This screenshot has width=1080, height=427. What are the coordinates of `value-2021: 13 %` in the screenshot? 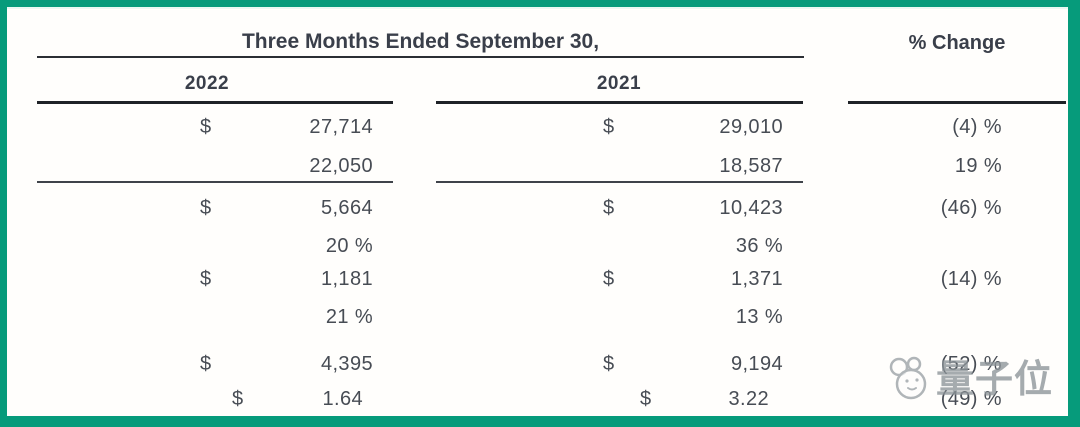 It's located at (759, 317).